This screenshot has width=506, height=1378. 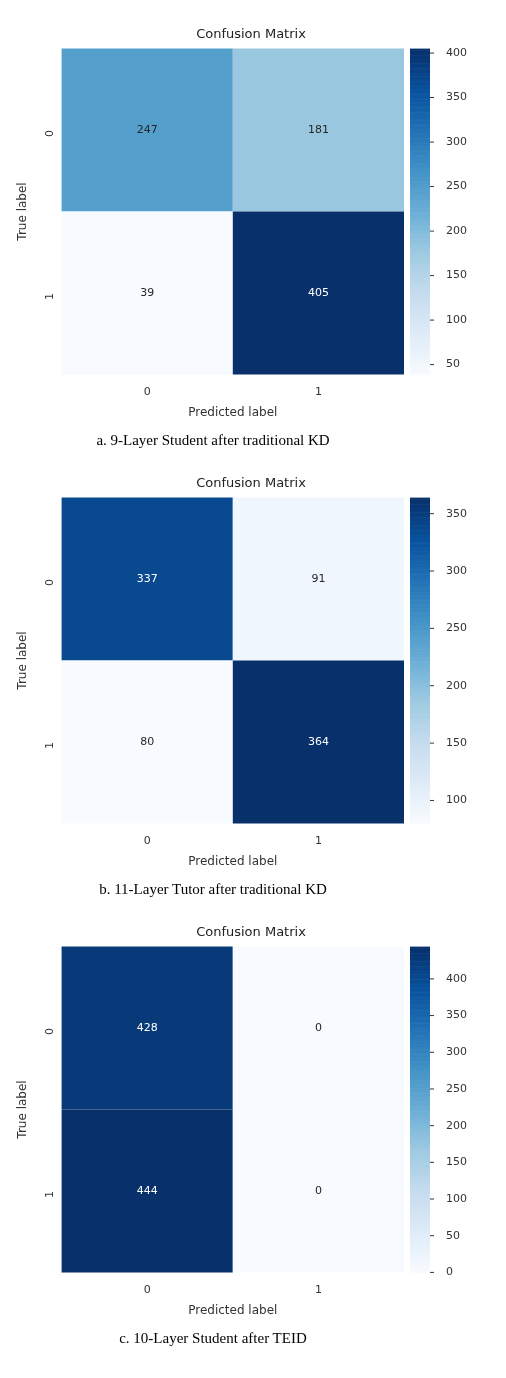 I want to click on data-label: 39, so click(x=147, y=292).